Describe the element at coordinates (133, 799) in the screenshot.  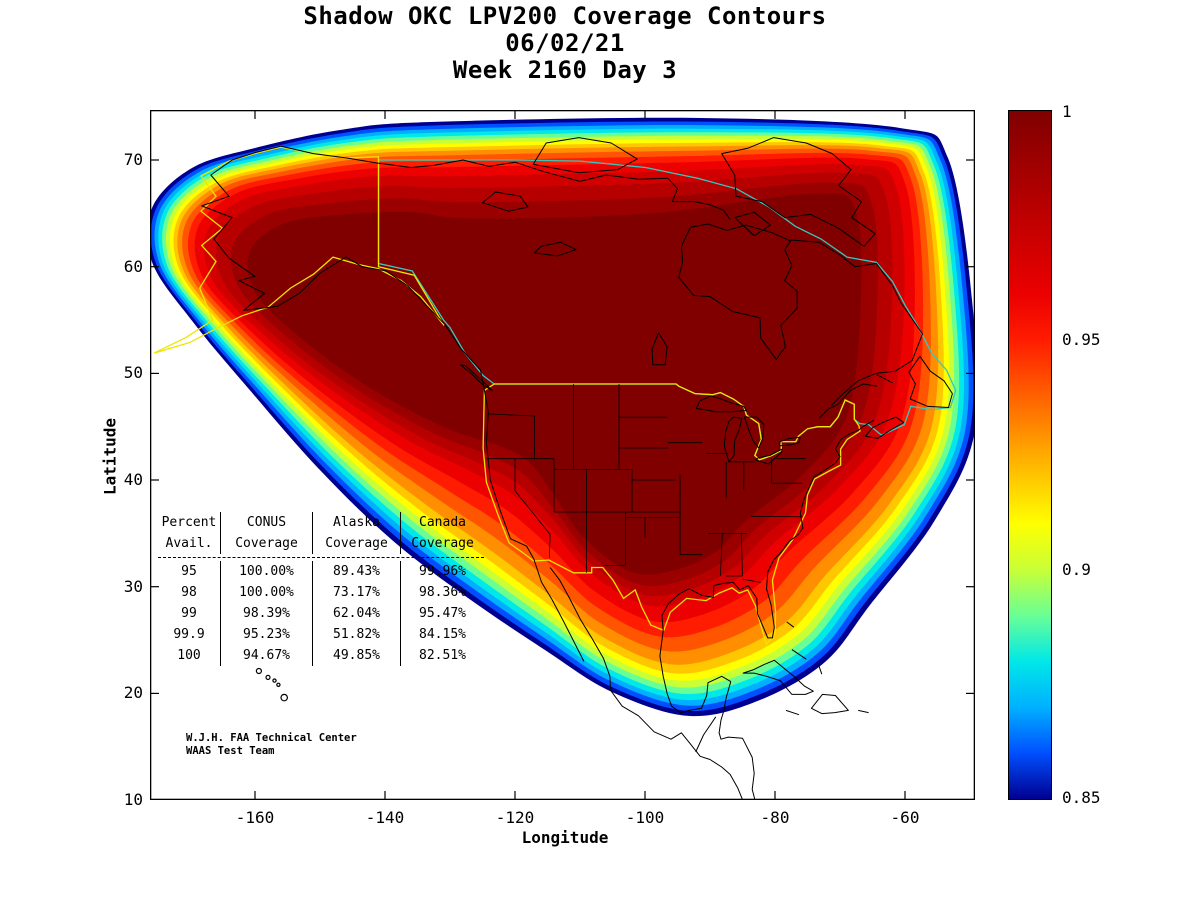
I see `y-tick-label: 10` at that location.